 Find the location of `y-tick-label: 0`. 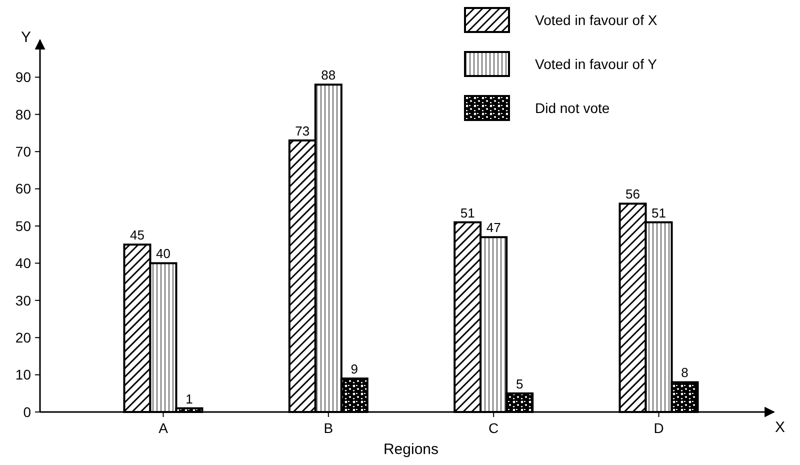

y-tick-label: 0 is located at coordinates (27, 412).